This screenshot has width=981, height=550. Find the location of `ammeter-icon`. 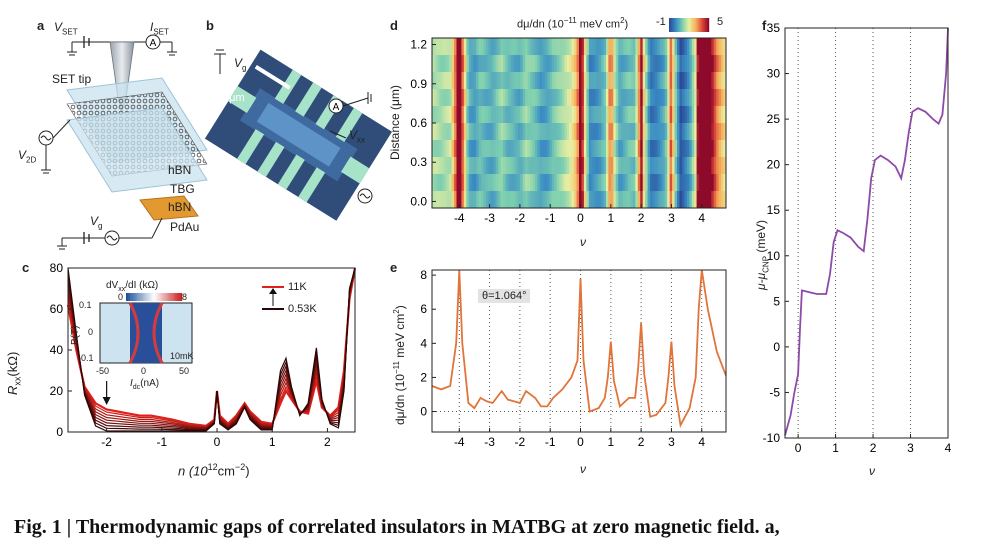

ammeter-icon is located at coordinates (153, 42).